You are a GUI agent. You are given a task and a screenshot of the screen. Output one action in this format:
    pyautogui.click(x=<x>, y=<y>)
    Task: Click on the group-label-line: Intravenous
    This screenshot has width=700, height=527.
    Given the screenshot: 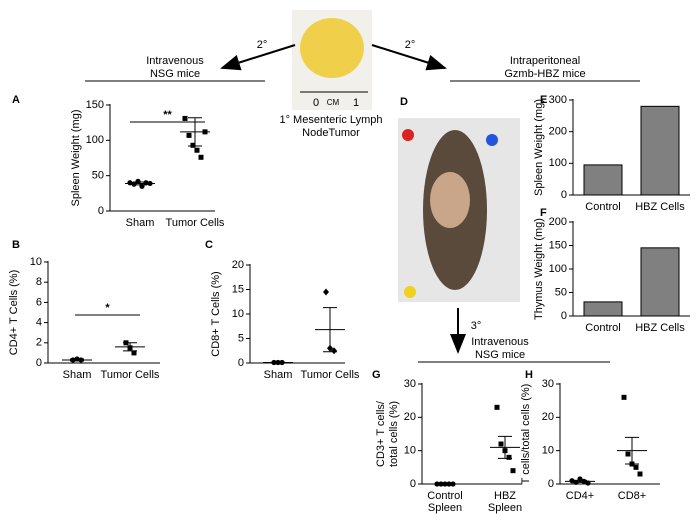 What is the action you would take?
    pyautogui.click(x=500, y=342)
    